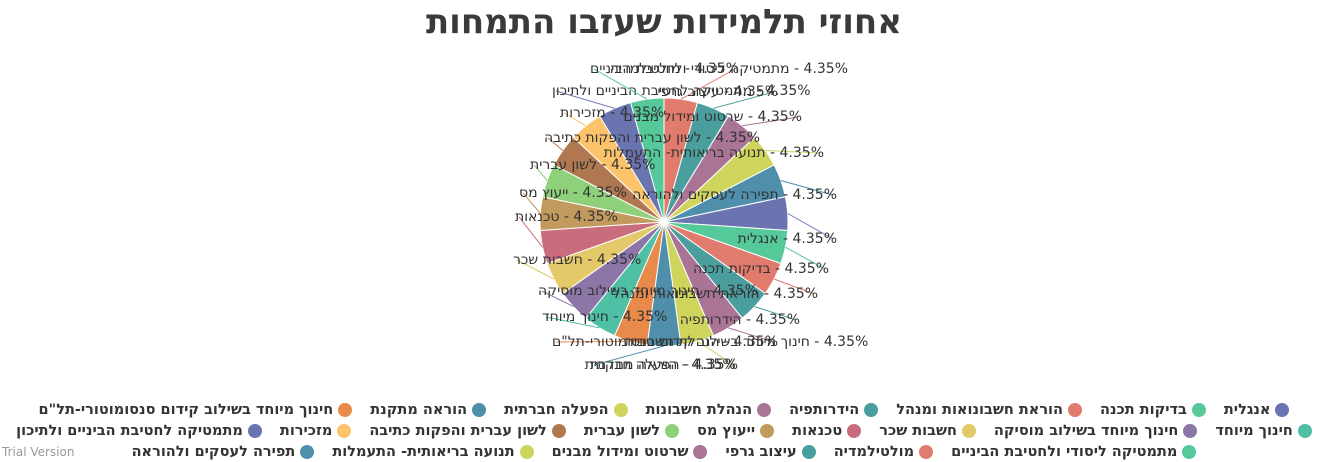 Image resolution: width=1328 pixels, height=462 pixels. I want to click on slice-label: 4.35% - ייעוץ מס, so click(573, 193).